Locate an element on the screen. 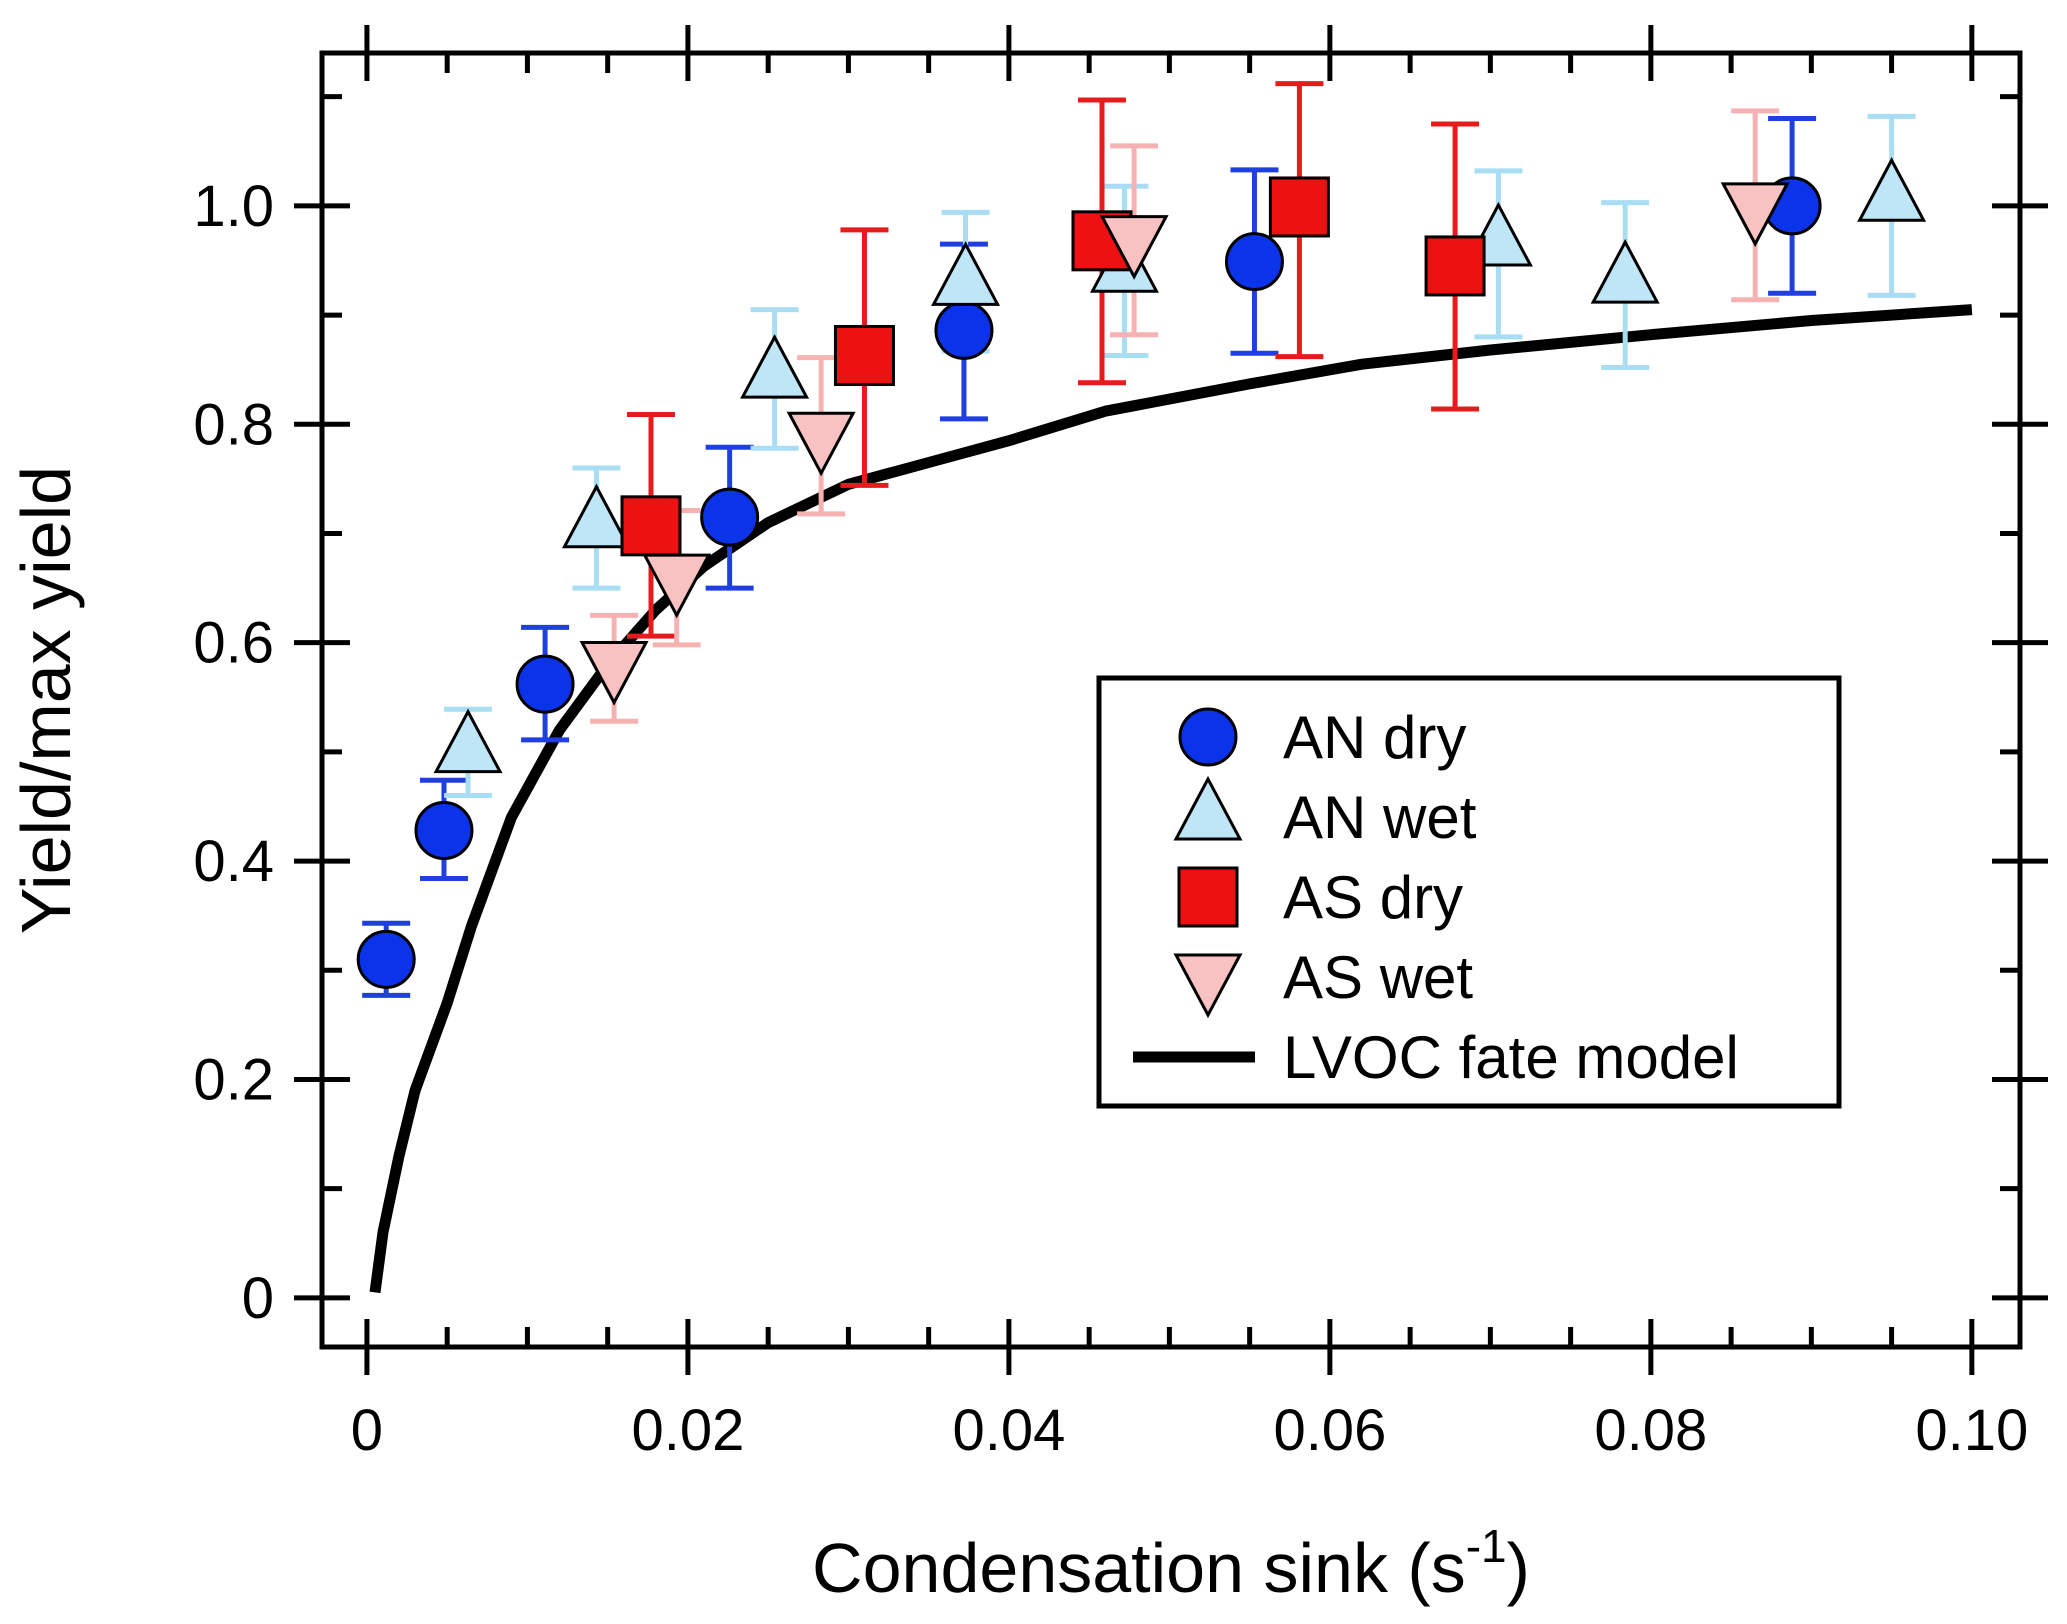  y-axis-title: Yield/max yield is located at coordinates (46, 700).